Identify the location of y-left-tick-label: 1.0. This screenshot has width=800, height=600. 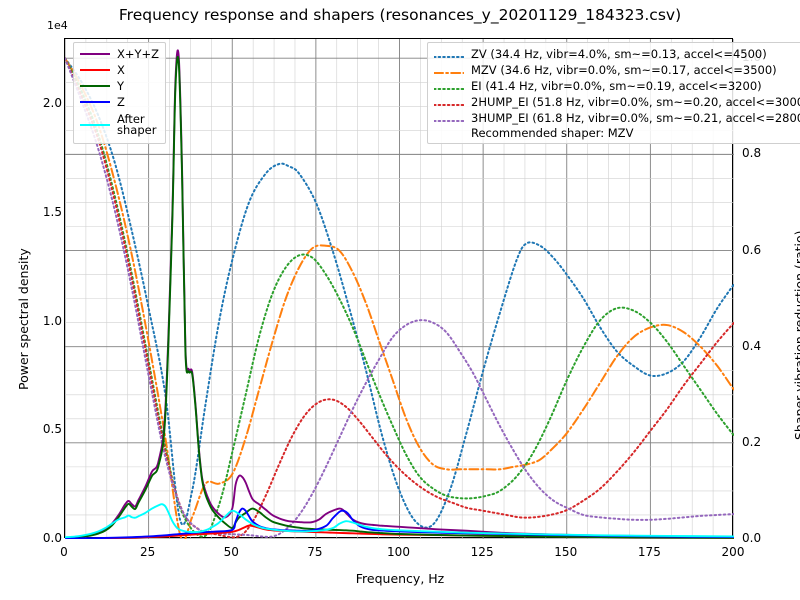
(52, 320).